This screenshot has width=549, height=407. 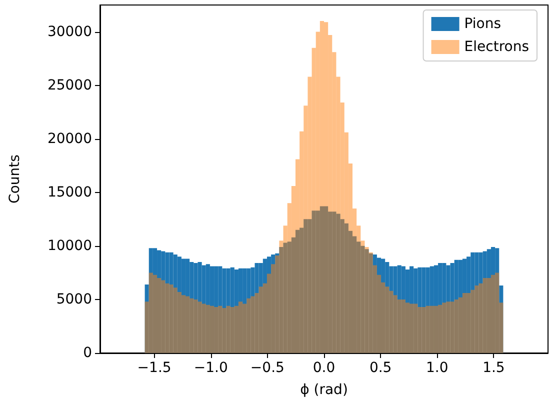 I want to click on y-tick-label: 20000, so click(x=69, y=138).